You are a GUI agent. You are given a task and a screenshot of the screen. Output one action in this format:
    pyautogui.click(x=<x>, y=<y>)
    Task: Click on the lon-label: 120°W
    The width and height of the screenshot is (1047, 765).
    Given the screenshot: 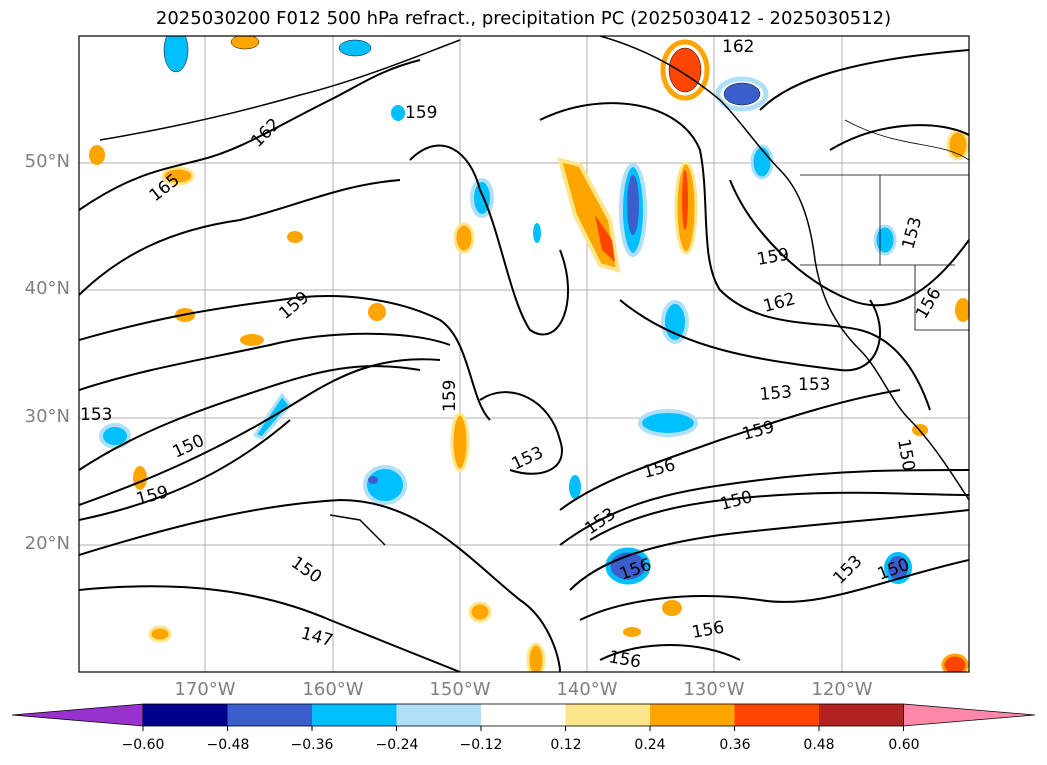 What is the action you would take?
    pyautogui.click(x=842, y=689)
    